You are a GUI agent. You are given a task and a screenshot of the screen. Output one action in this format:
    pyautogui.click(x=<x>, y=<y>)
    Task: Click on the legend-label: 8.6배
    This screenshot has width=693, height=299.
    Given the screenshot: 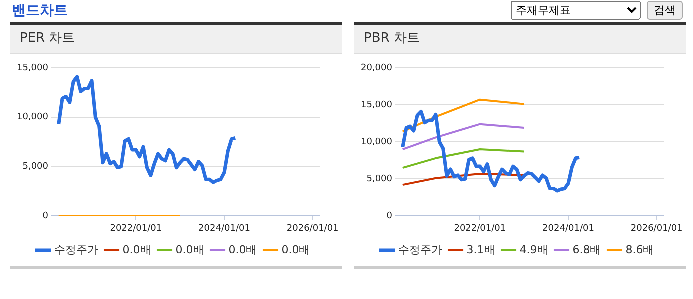 What is the action you would take?
    pyautogui.click(x=640, y=249)
    